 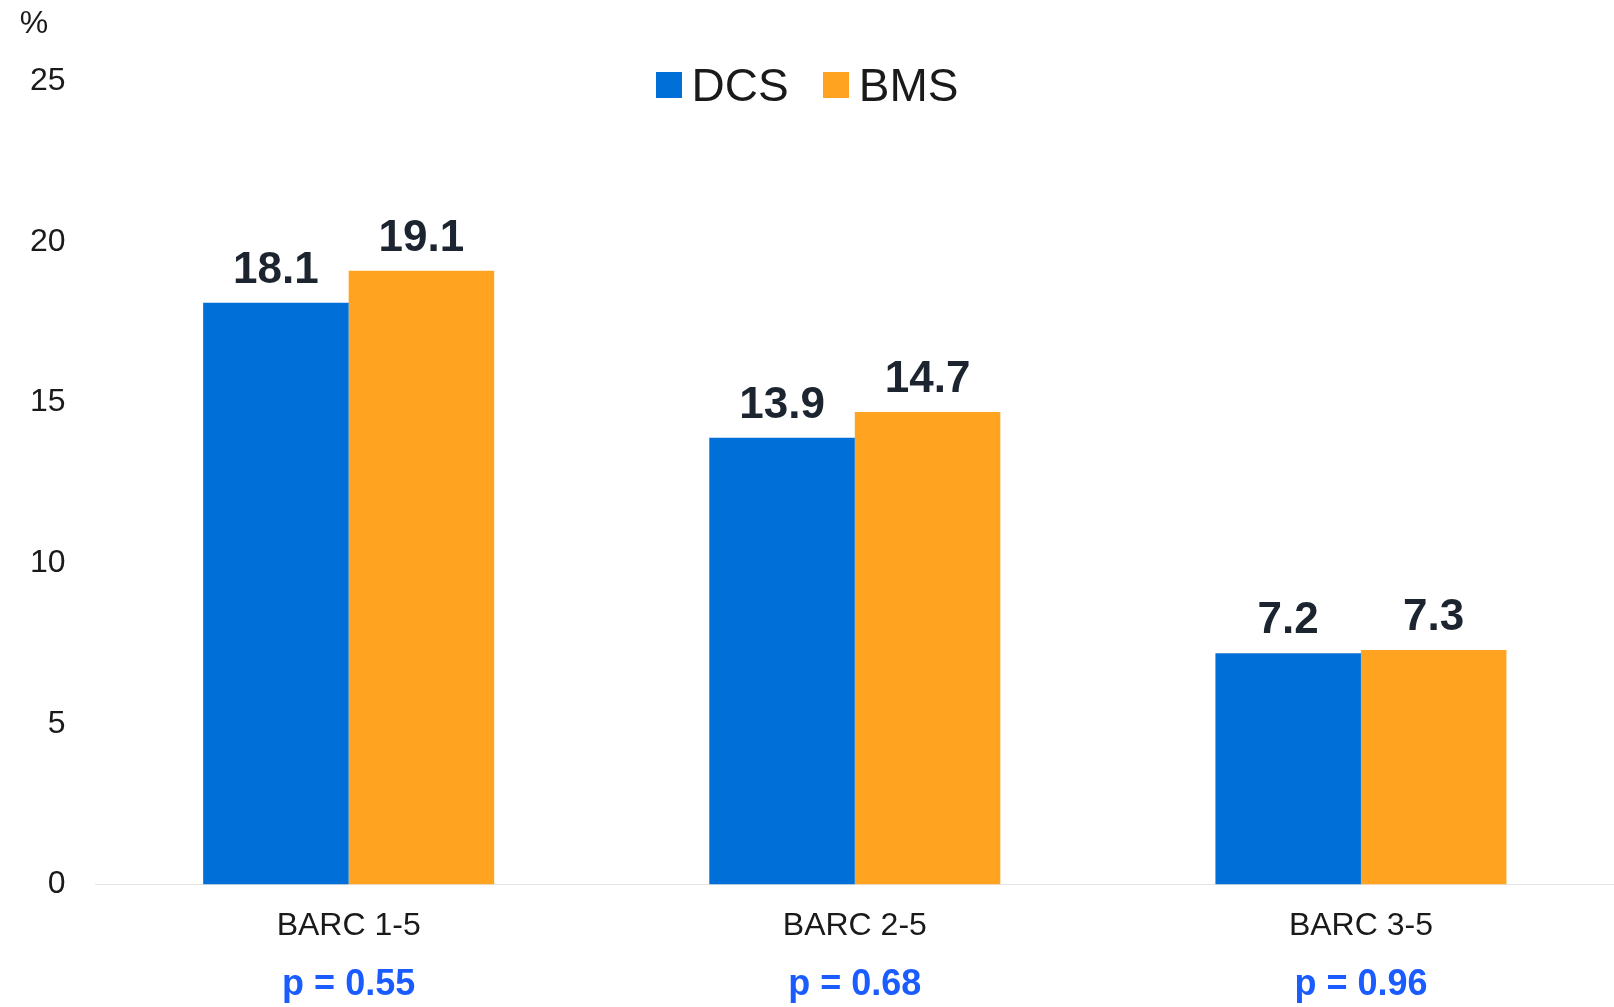 I want to click on x-tick-label: BARC 3-5, so click(x=1360, y=923).